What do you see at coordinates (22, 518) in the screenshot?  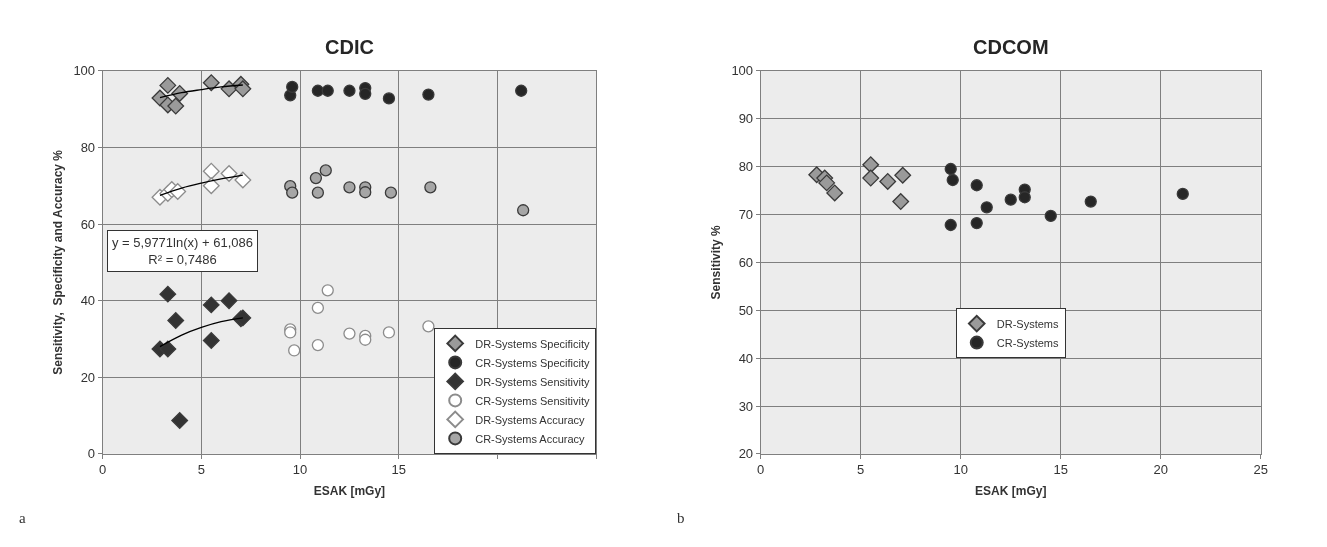 I see `text: a` at bounding box center [22, 518].